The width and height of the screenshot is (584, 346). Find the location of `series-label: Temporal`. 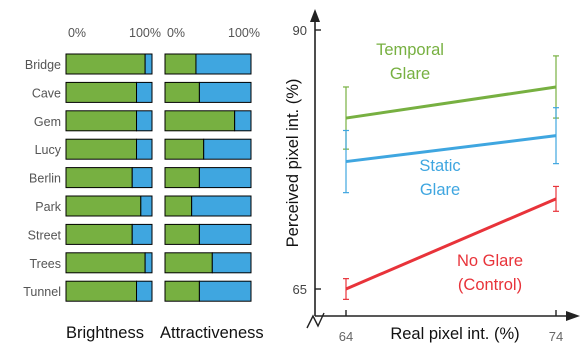

series-label: Temporal is located at coordinates (410, 50).